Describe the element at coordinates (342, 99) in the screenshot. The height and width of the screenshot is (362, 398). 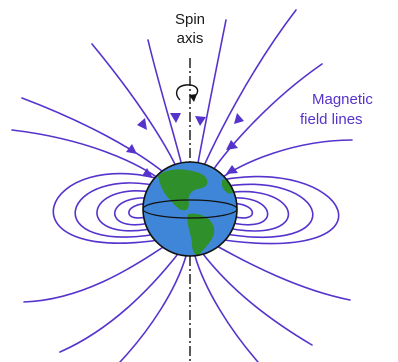
I see `magnetic-label-line1: Magnetic` at that location.